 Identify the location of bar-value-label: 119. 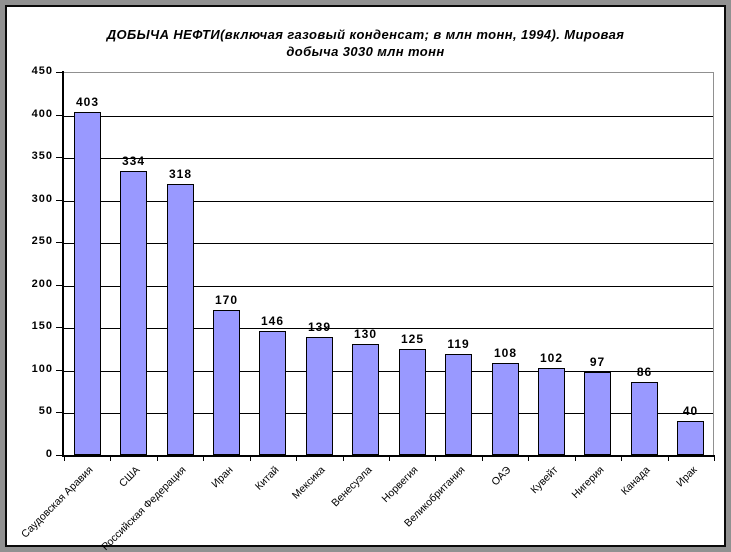
(458, 344).